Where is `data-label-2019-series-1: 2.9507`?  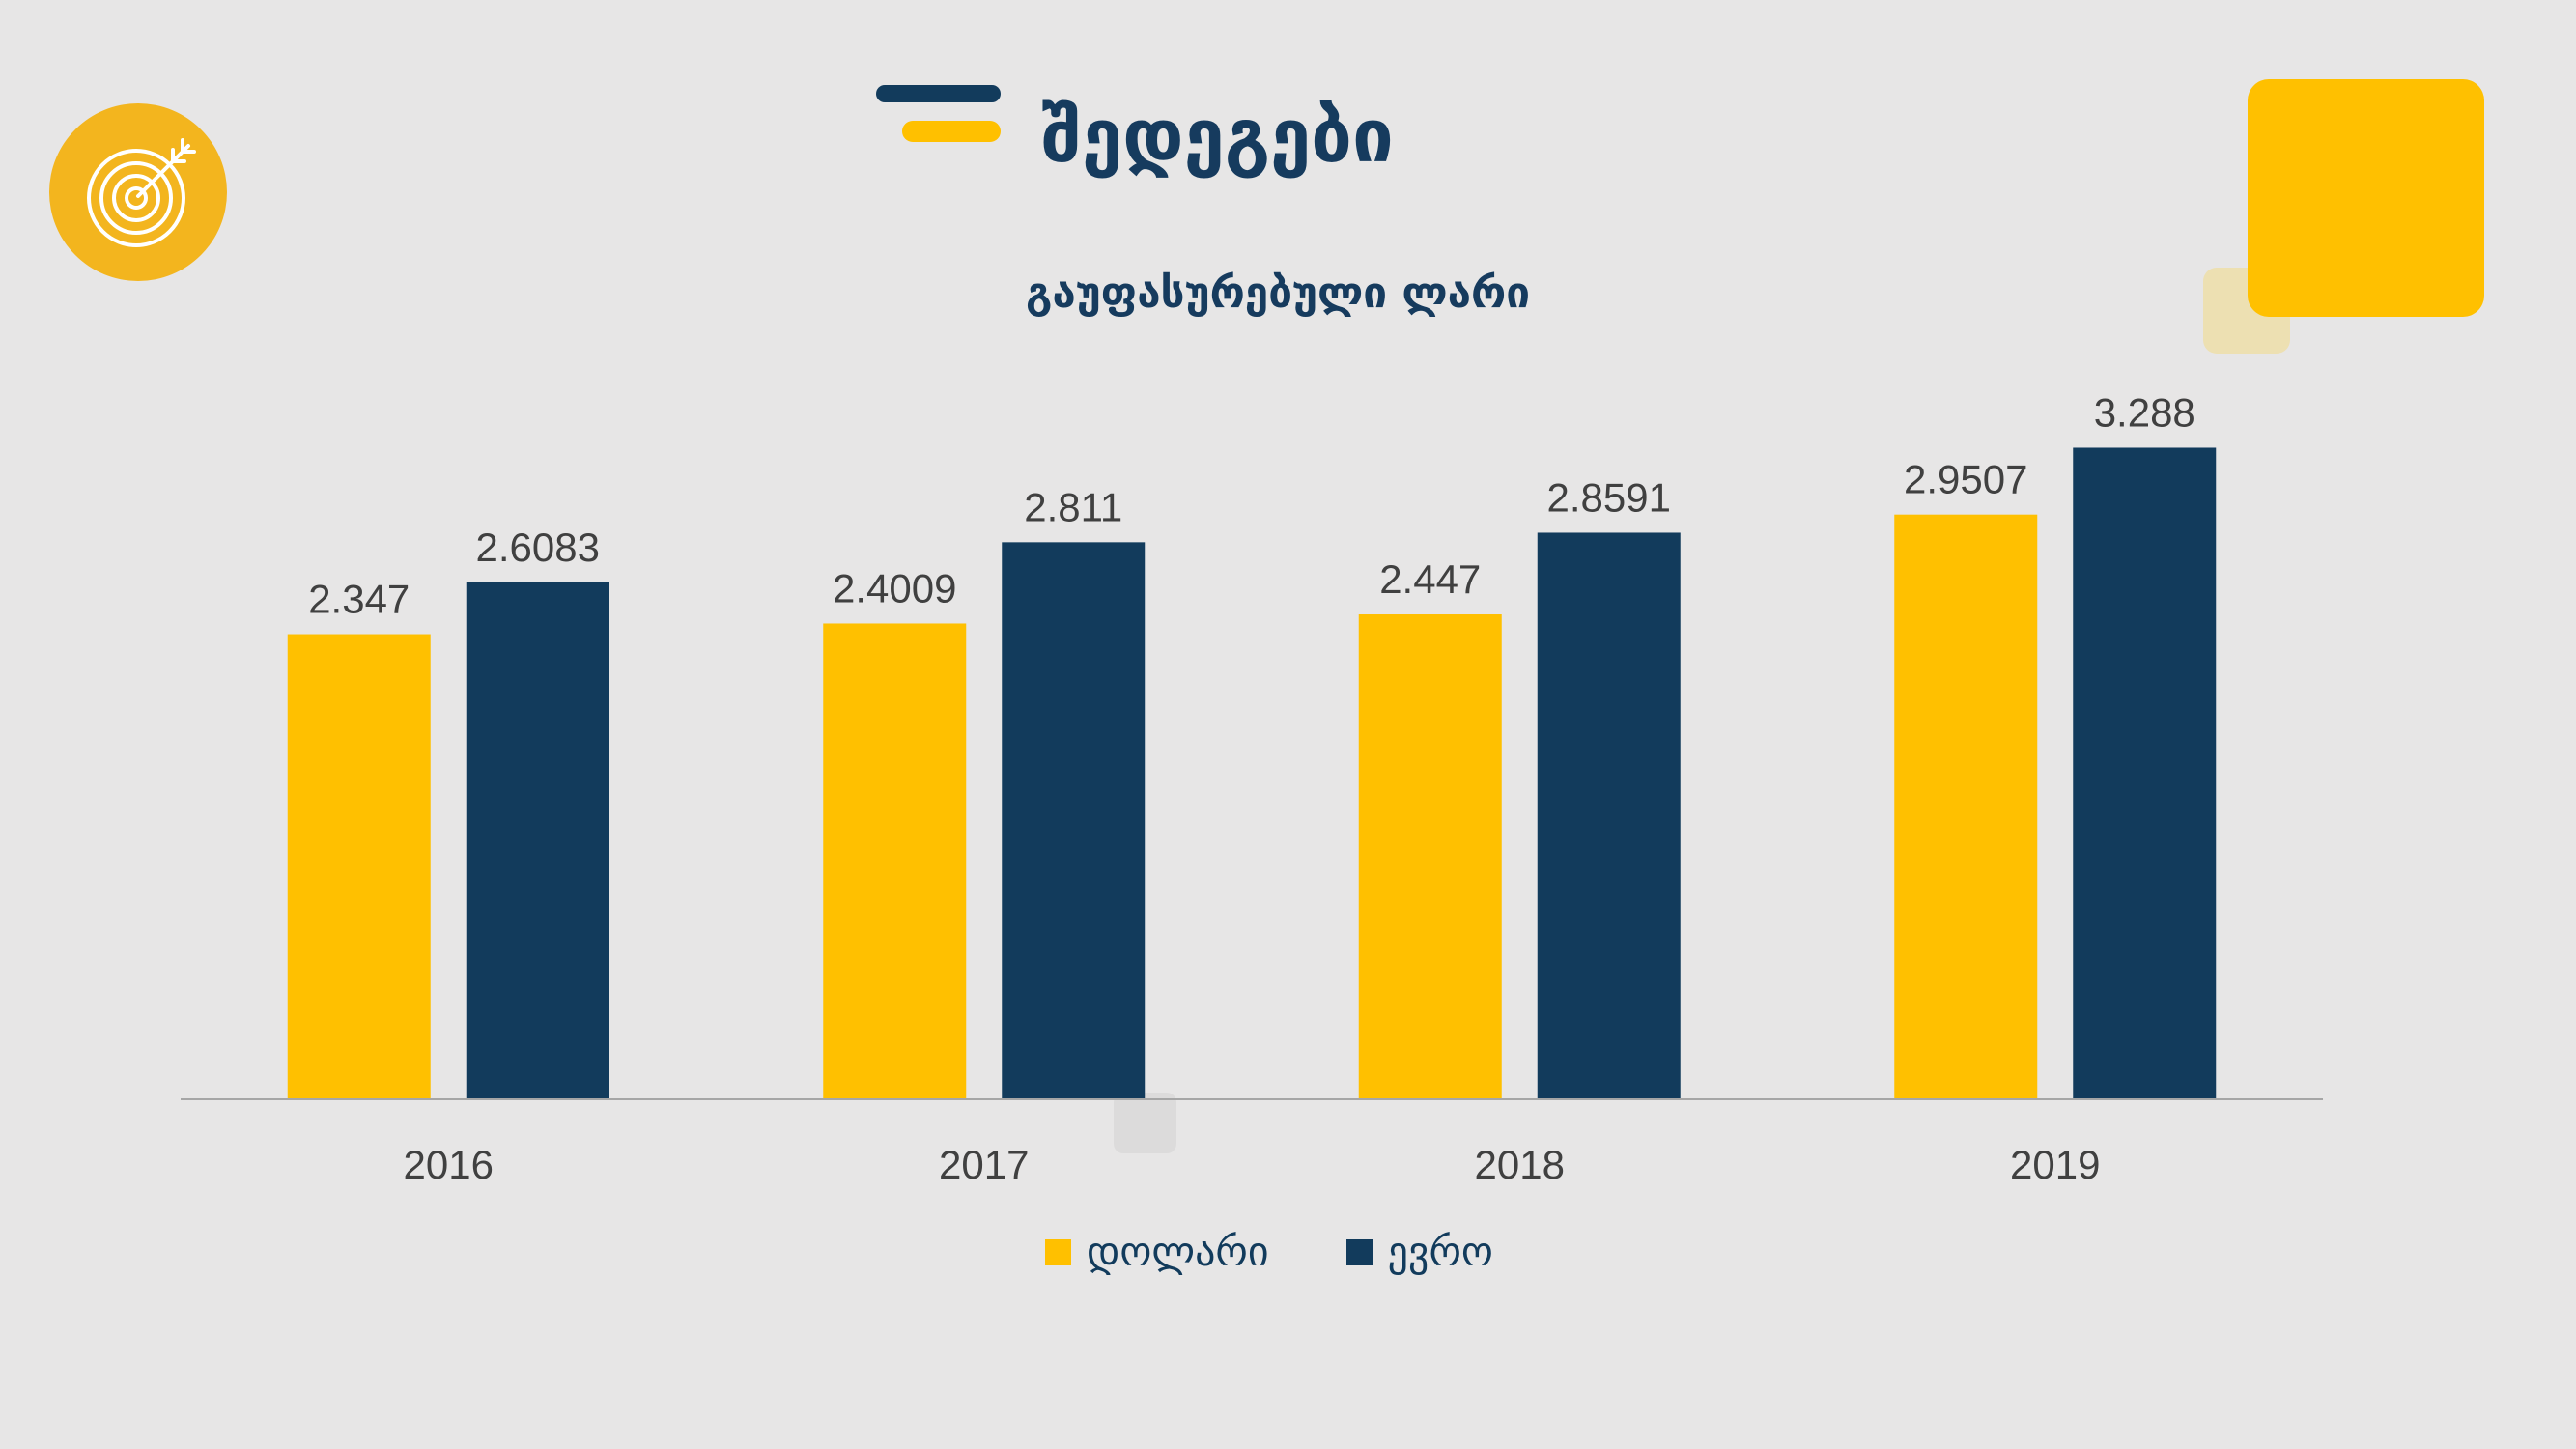 data-label-2019-series-1: 2.9507 is located at coordinates (1965, 479).